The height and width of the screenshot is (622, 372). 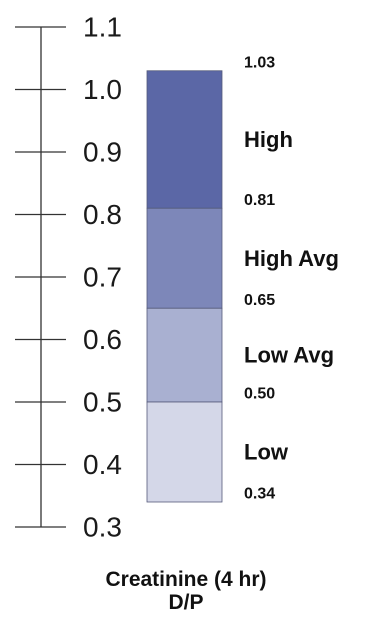 I want to click on y-tick-label: 1.0, so click(x=102, y=89).